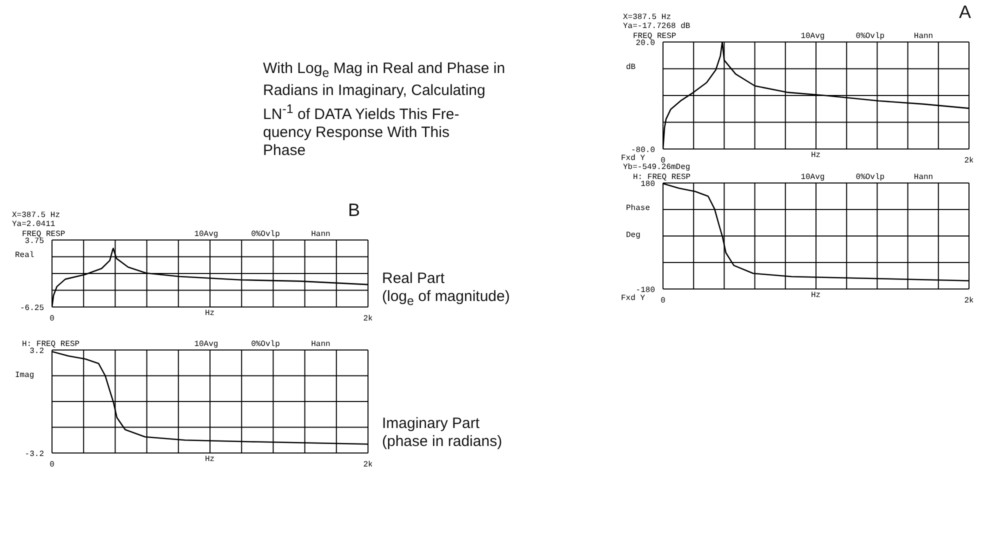 This screenshot has height=537, width=984. What do you see at coordinates (643, 150) in the screenshot?
I see `y-tick-label: -80.0` at bounding box center [643, 150].